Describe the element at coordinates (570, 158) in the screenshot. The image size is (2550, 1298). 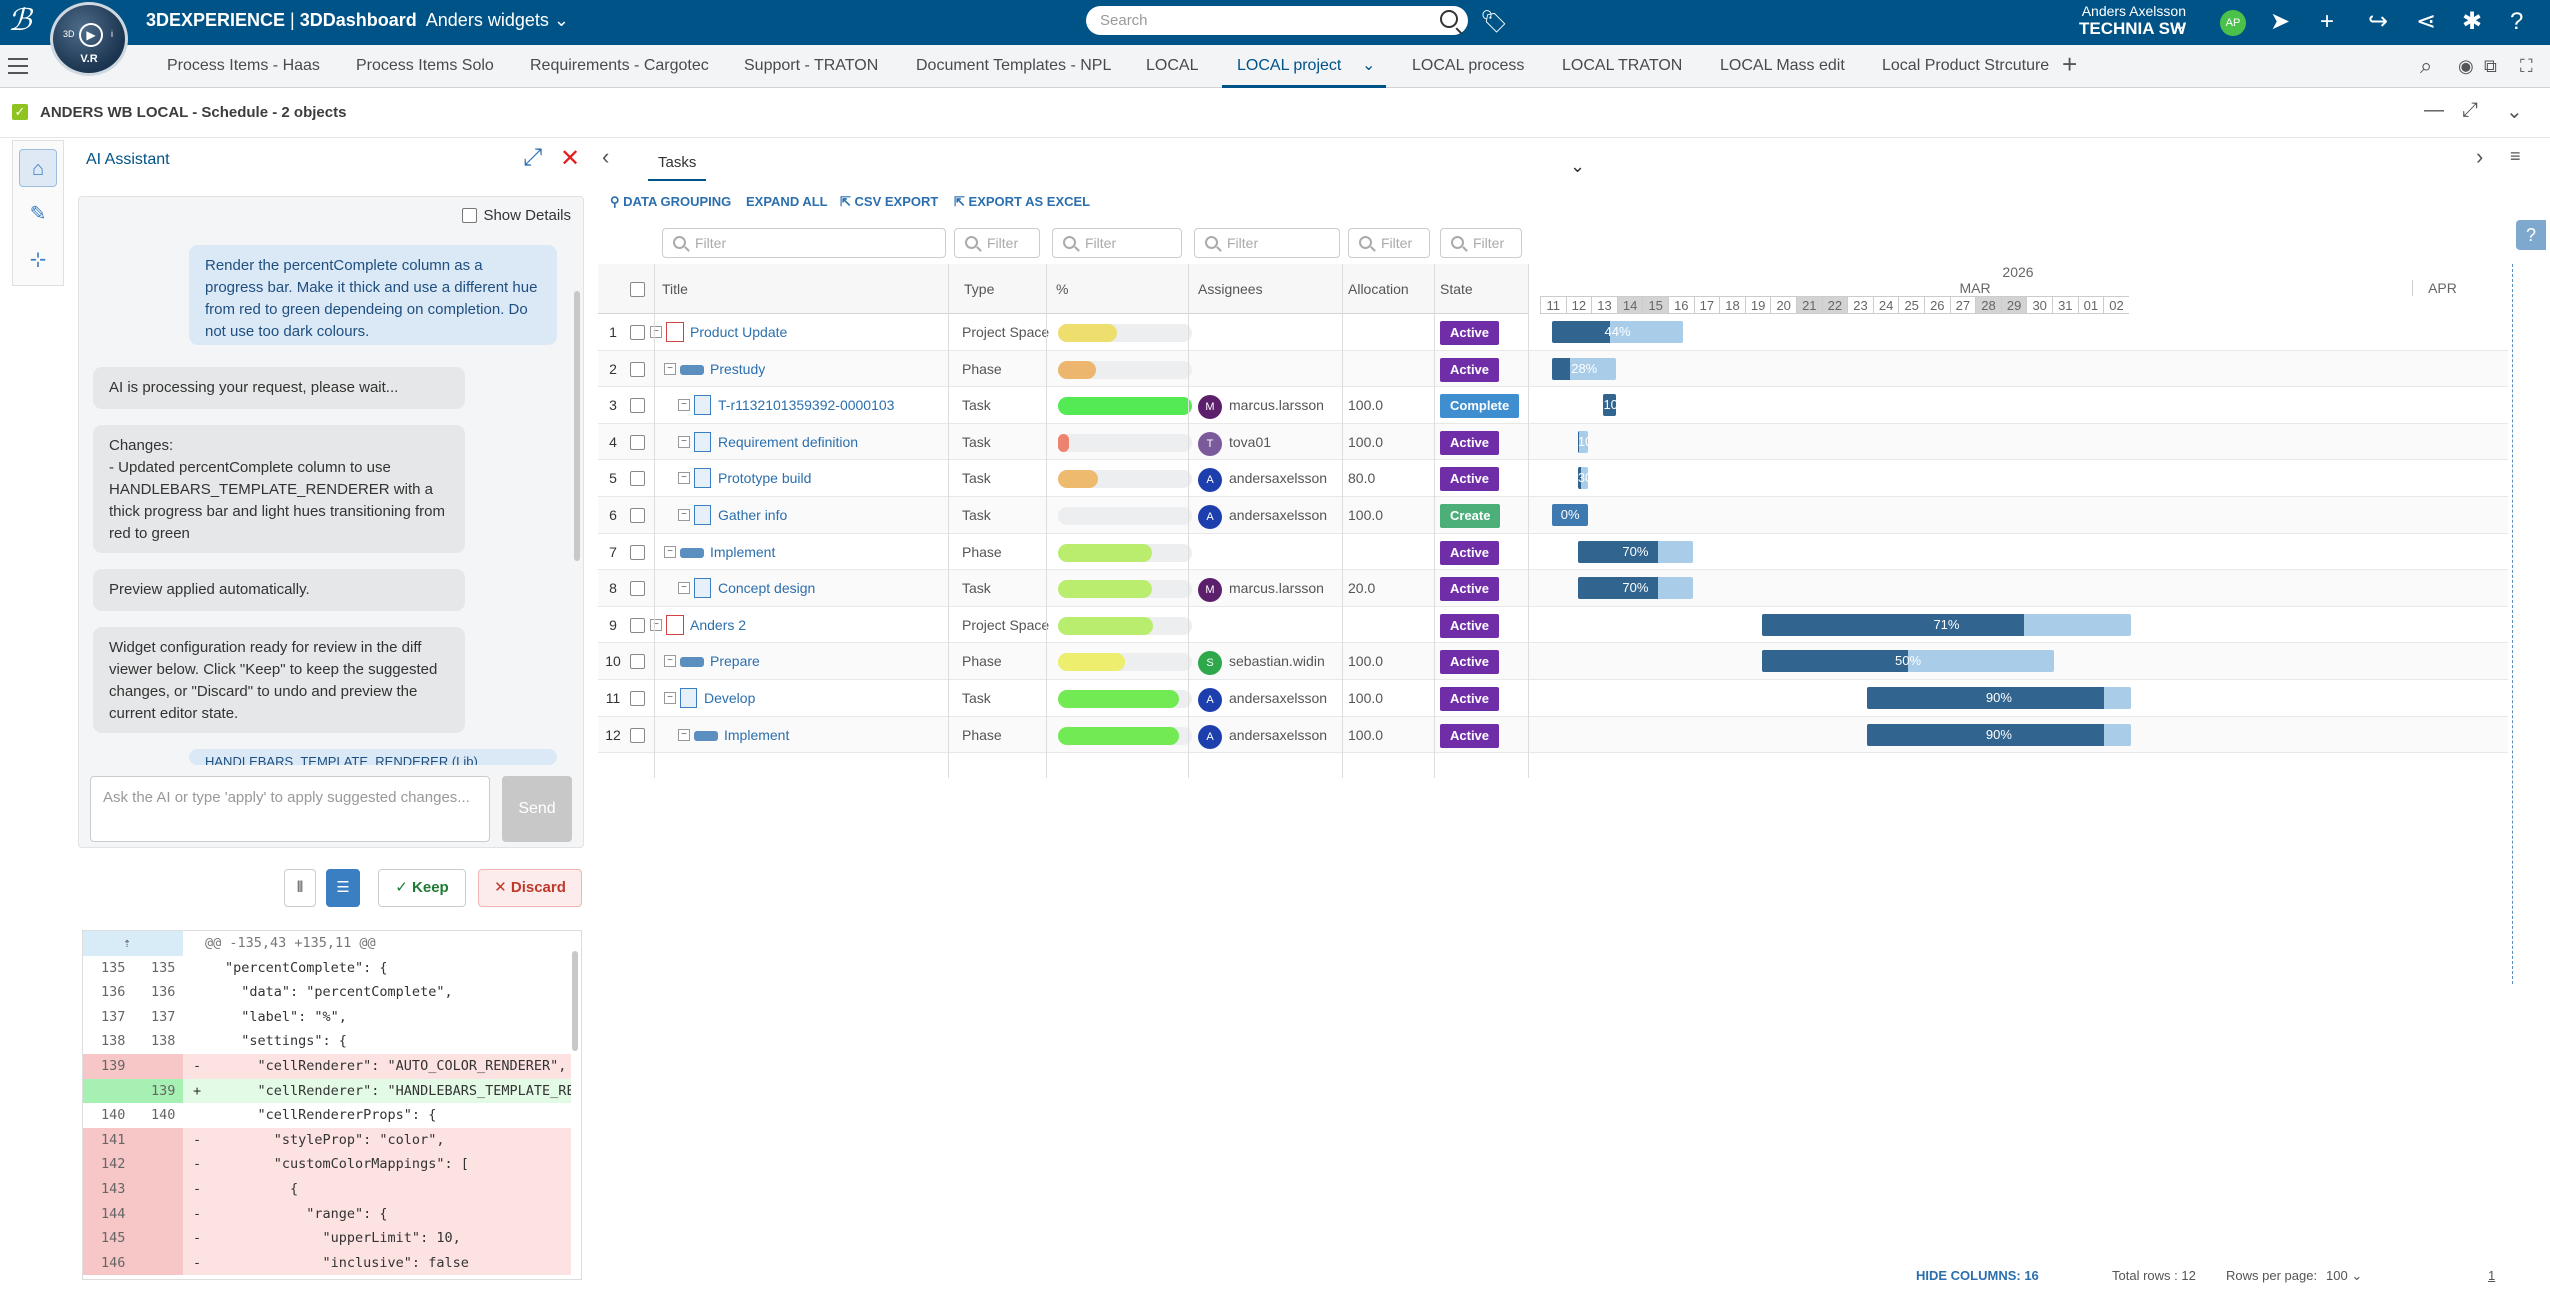
I see `close-icon: ✕` at that location.